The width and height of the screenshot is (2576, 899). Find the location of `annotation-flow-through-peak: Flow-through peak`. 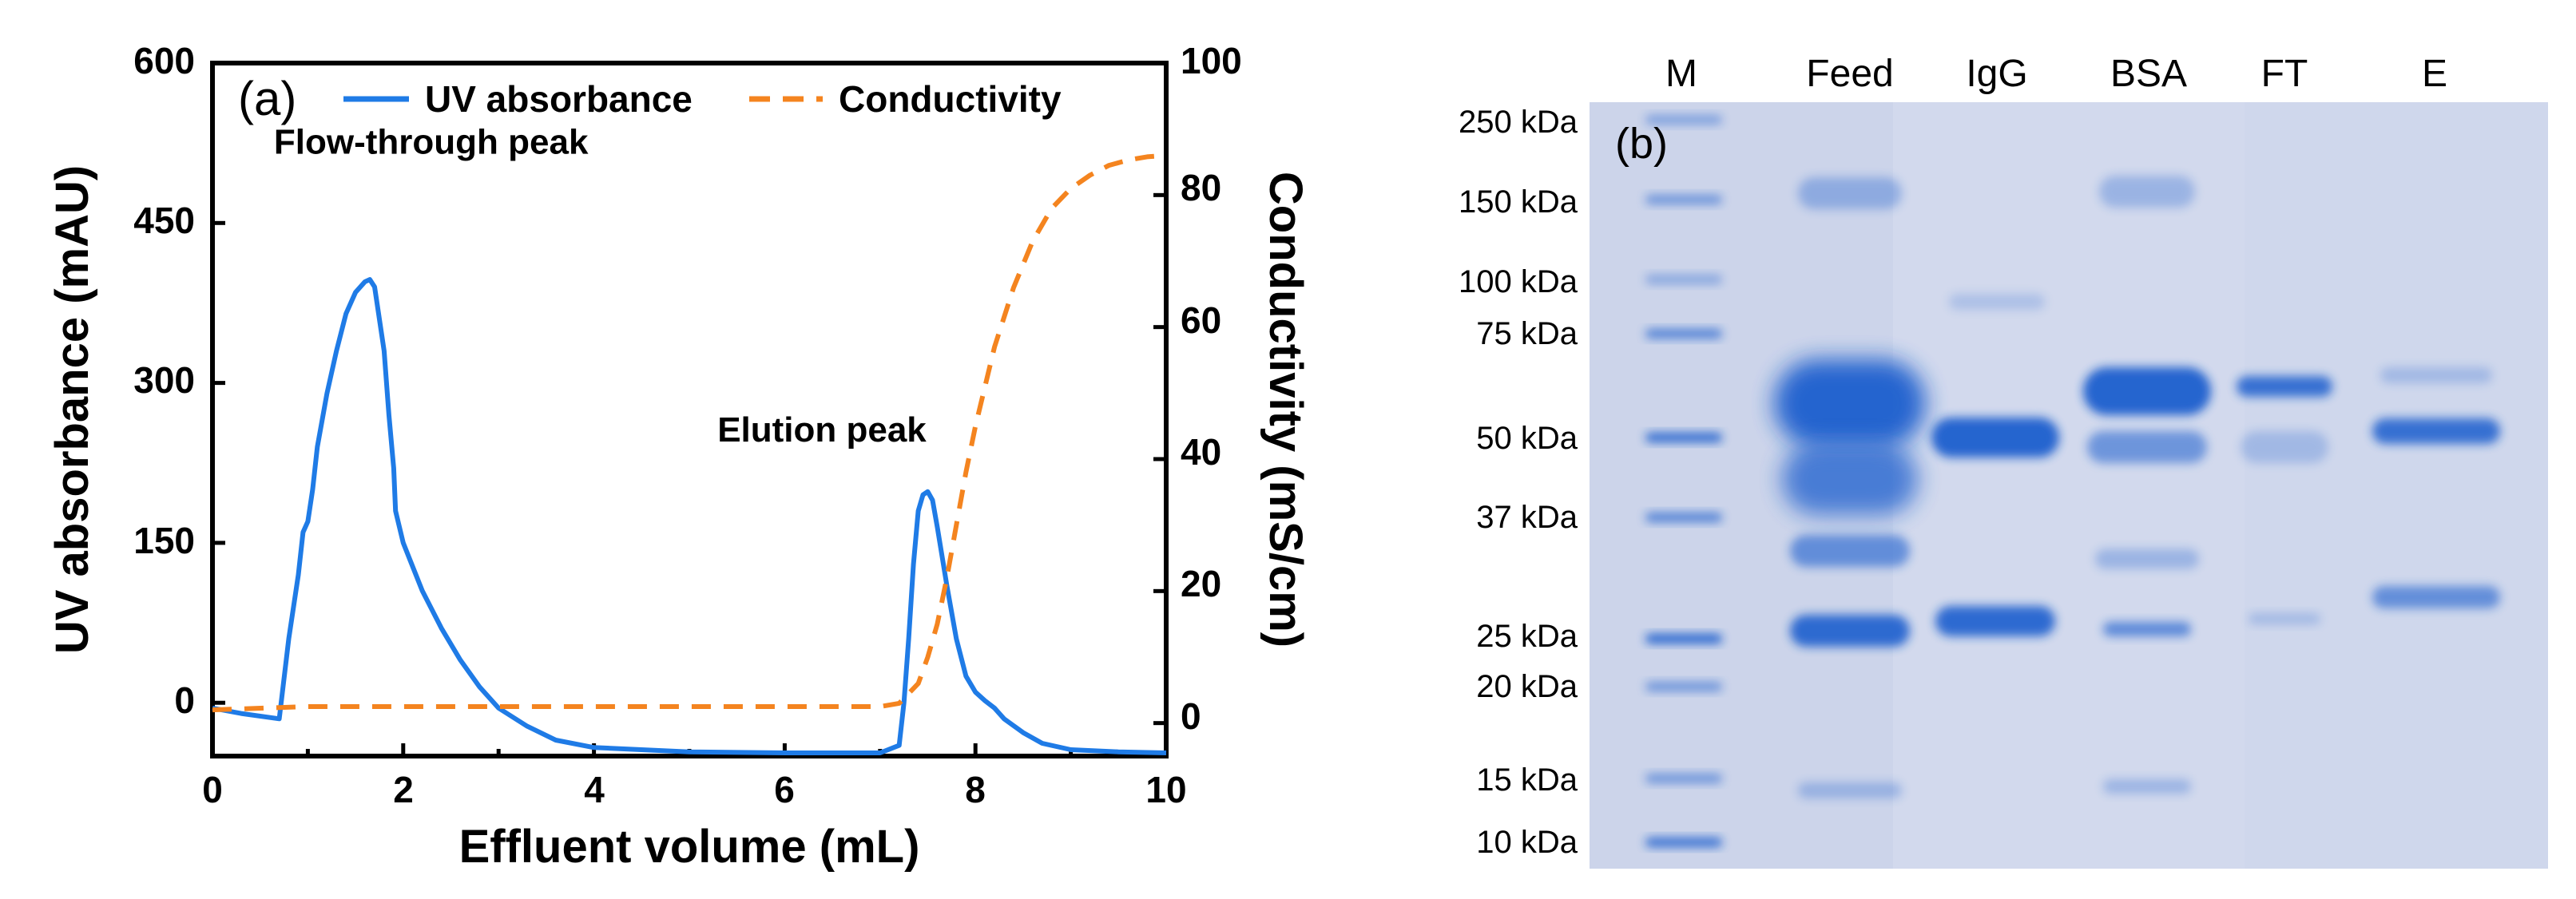

annotation-flow-through-peak: Flow-through peak is located at coordinates (431, 142).